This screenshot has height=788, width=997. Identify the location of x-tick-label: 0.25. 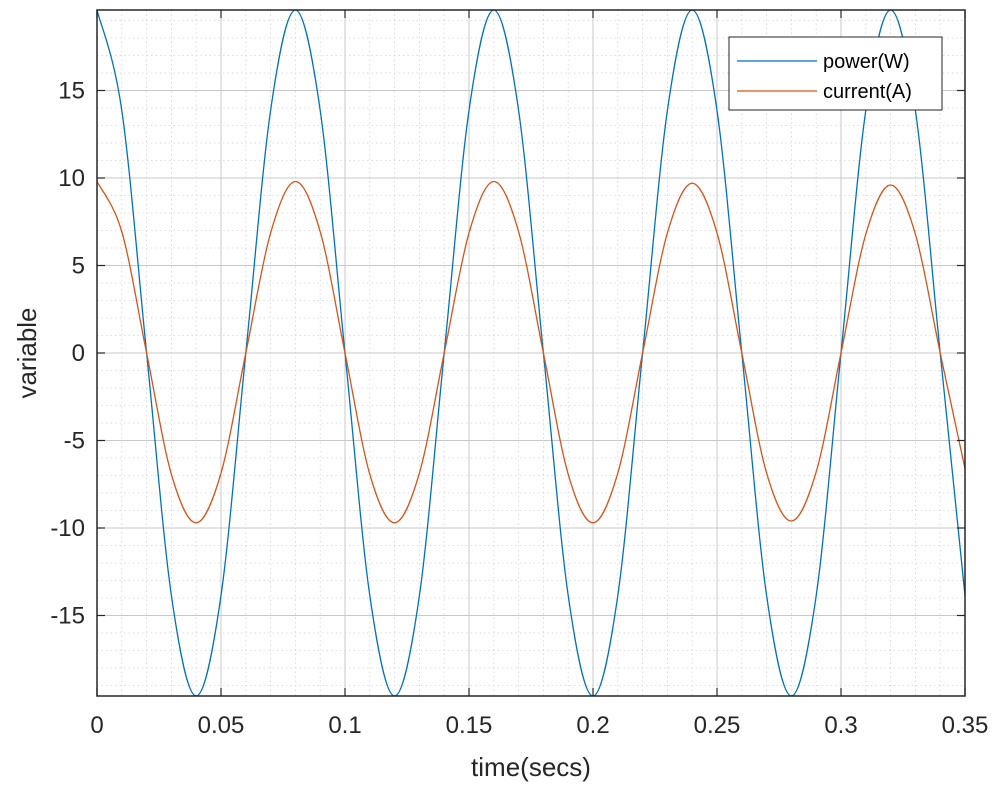
(717, 725).